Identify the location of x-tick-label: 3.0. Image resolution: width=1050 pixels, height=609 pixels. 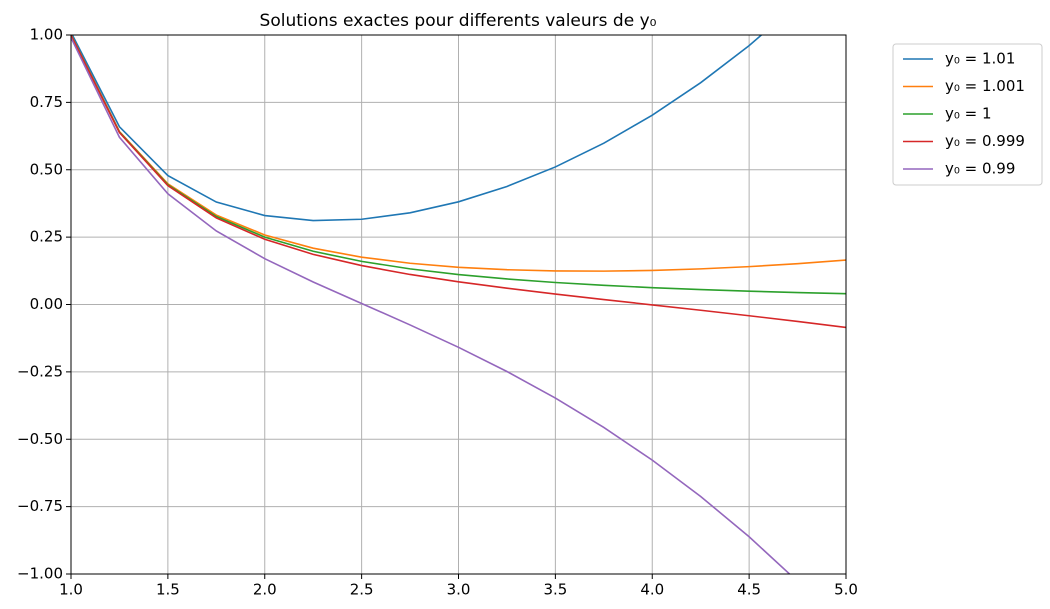
(459, 590).